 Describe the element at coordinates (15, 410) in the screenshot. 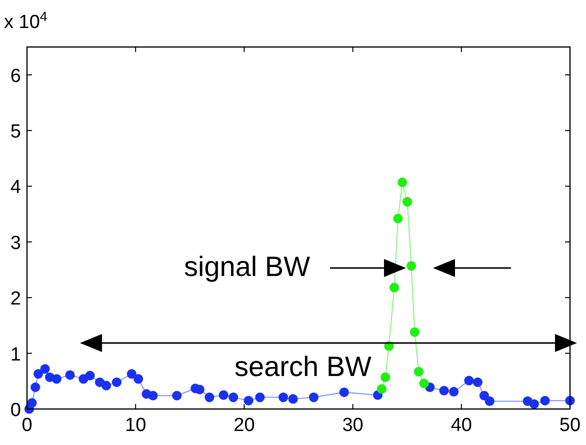

I see `y-tick-label: 0` at that location.